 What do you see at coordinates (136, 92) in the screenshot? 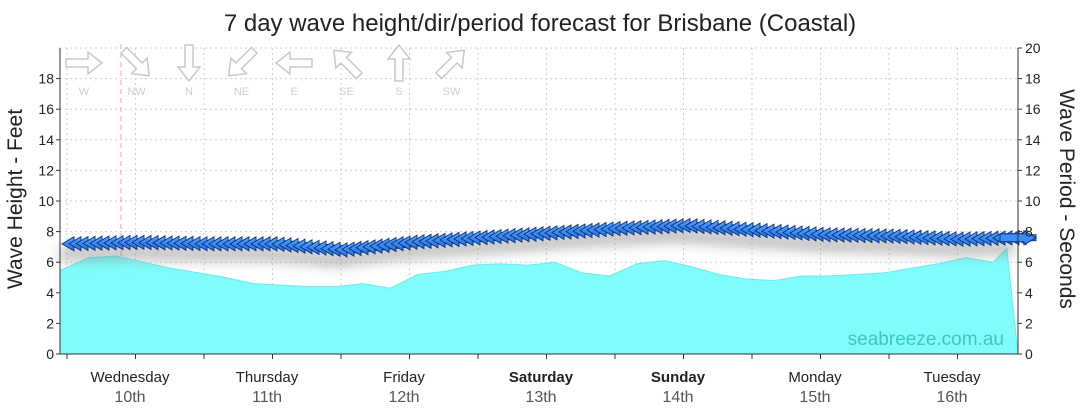
I see `direction-label: NW` at bounding box center [136, 92].